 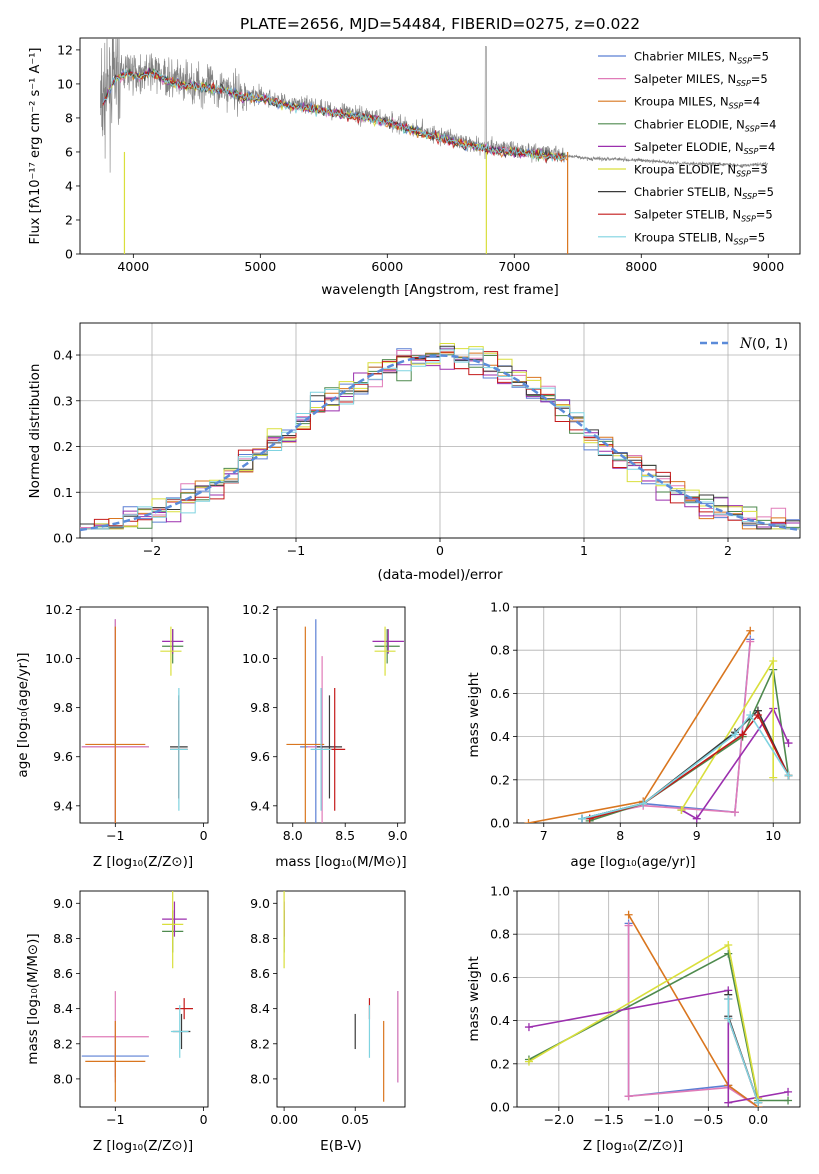 What do you see at coordinates (620, 835) in the screenshot?
I see `weight-vs-age-xtick-label: 8` at bounding box center [620, 835].